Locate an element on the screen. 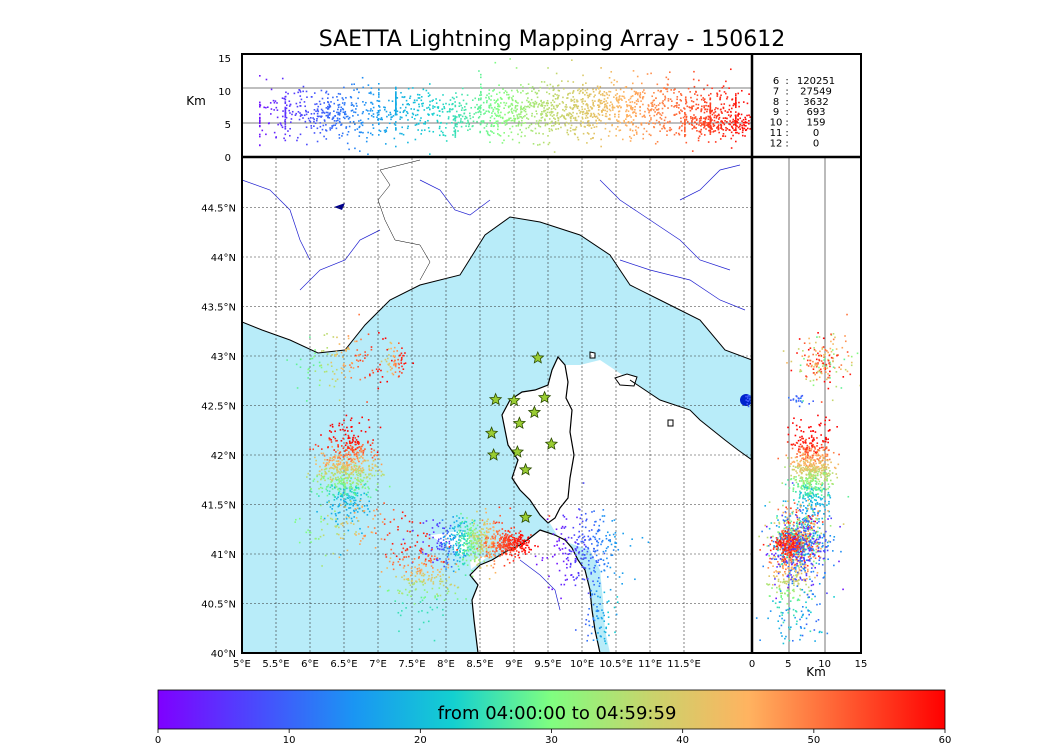 The width and height of the screenshot is (1050, 750). map-xtick-label: 5°E is located at coordinates (242, 664).